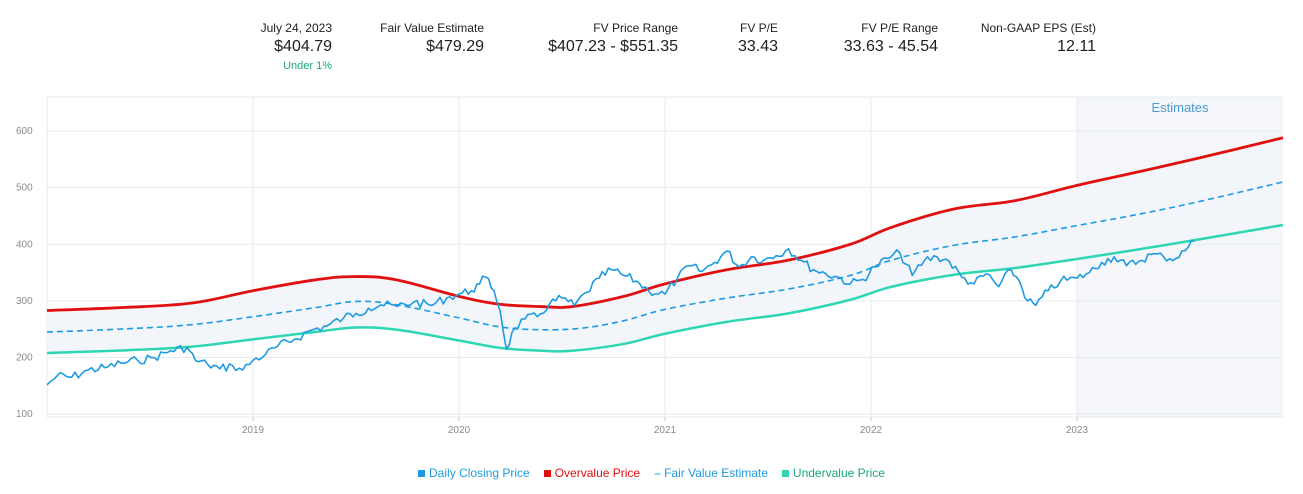 This screenshot has height=494, width=1303. Describe the element at coordinates (1180, 107) in the screenshot. I see `estimates-label: Estimates` at that location.